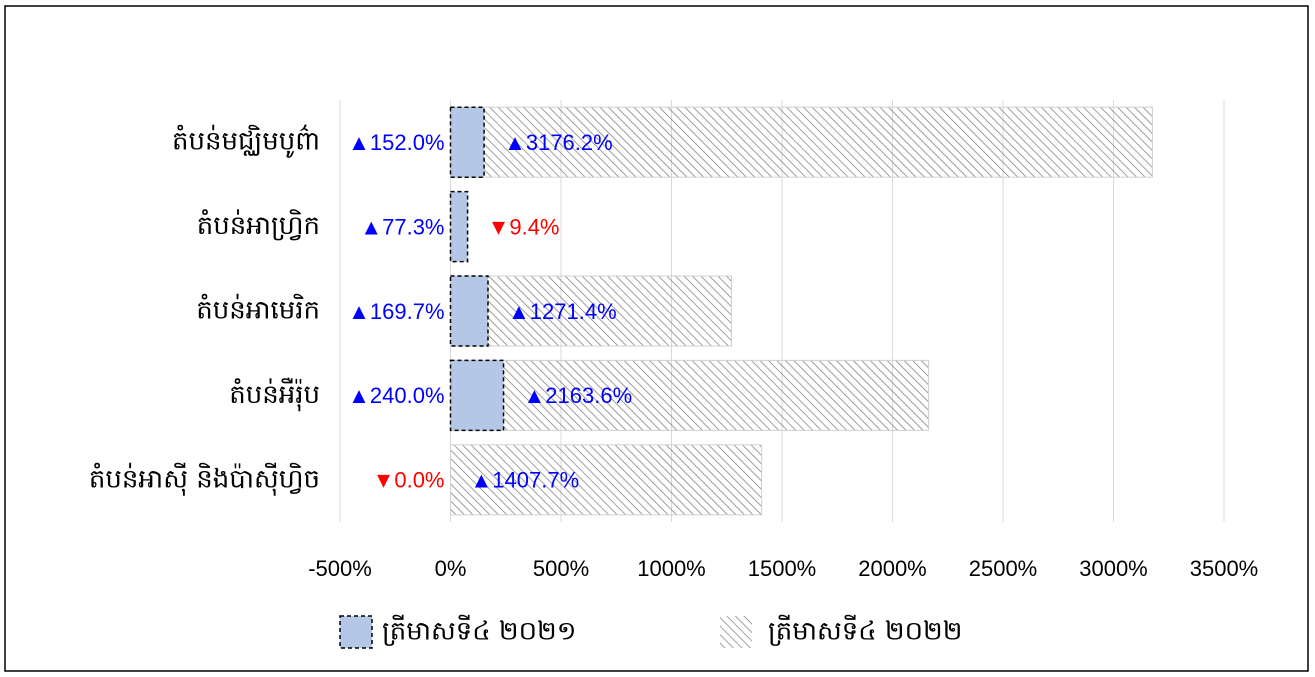 The image size is (1315, 677). Describe the element at coordinates (892, 568) in the screenshot. I see `x-tick-label: 2000%` at that location.